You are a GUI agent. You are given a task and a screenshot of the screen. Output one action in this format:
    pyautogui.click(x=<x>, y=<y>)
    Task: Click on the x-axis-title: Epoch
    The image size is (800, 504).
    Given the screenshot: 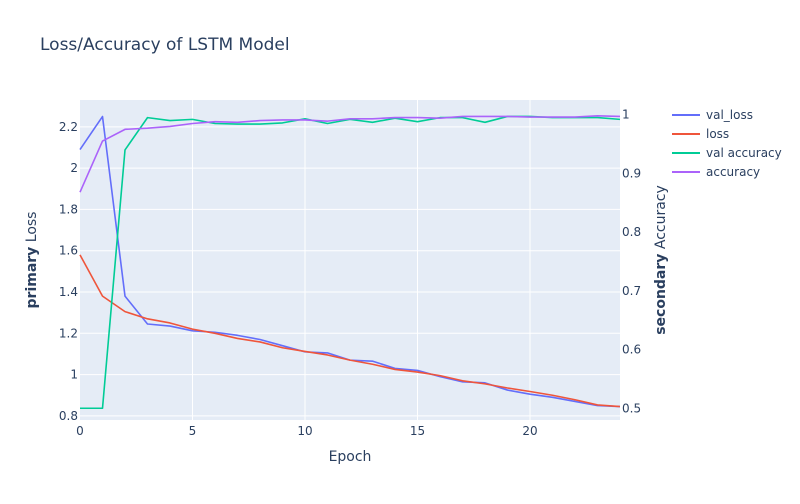 What is the action you would take?
    pyautogui.click(x=350, y=457)
    